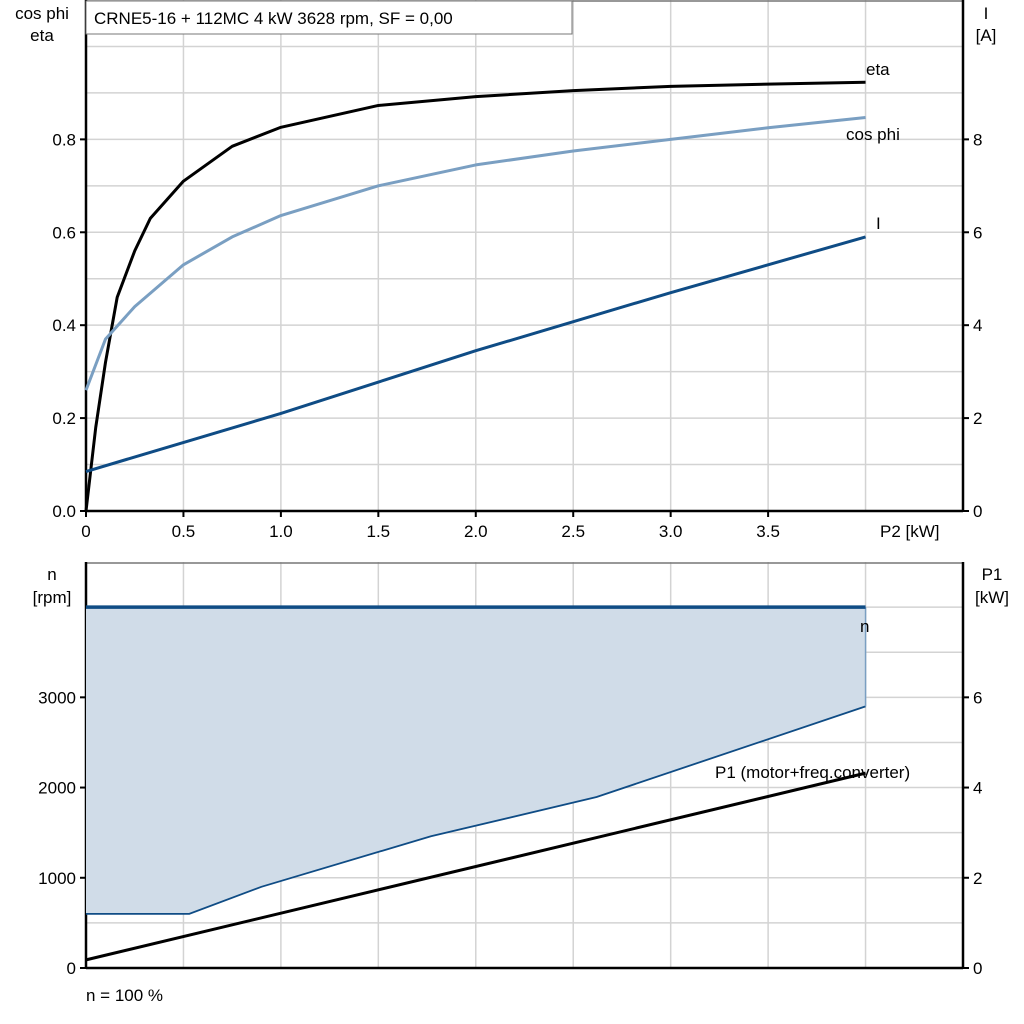 The height and width of the screenshot is (1024, 1024). I want to click on top-right-axis-label-2: [A], so click(986, 35).